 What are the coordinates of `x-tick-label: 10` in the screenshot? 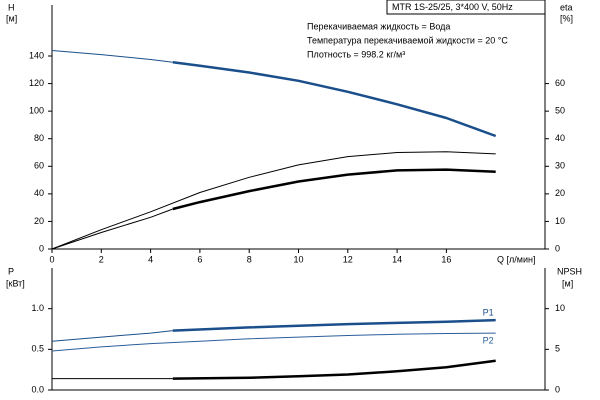 It's located at (298, 259).